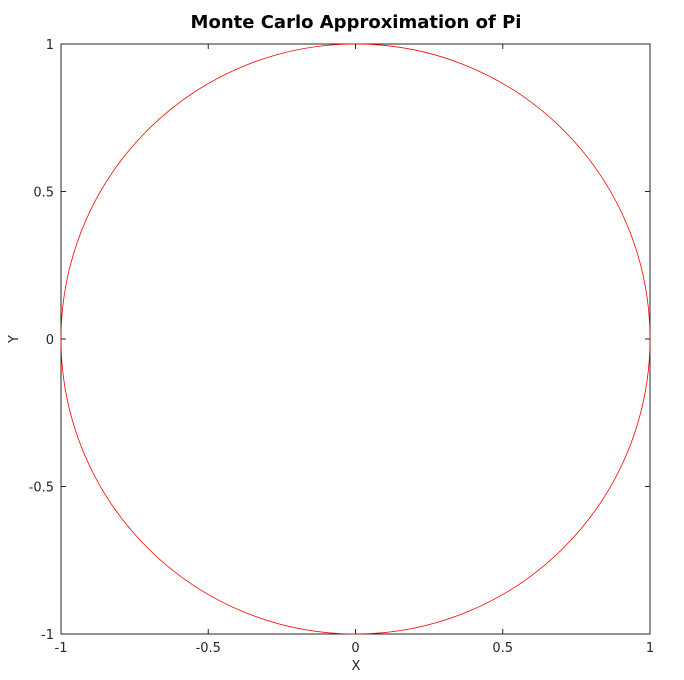 The width and height of the screenshot is (684, 680). I want to click on x-tick-label: 0.5, so click(502, 648).